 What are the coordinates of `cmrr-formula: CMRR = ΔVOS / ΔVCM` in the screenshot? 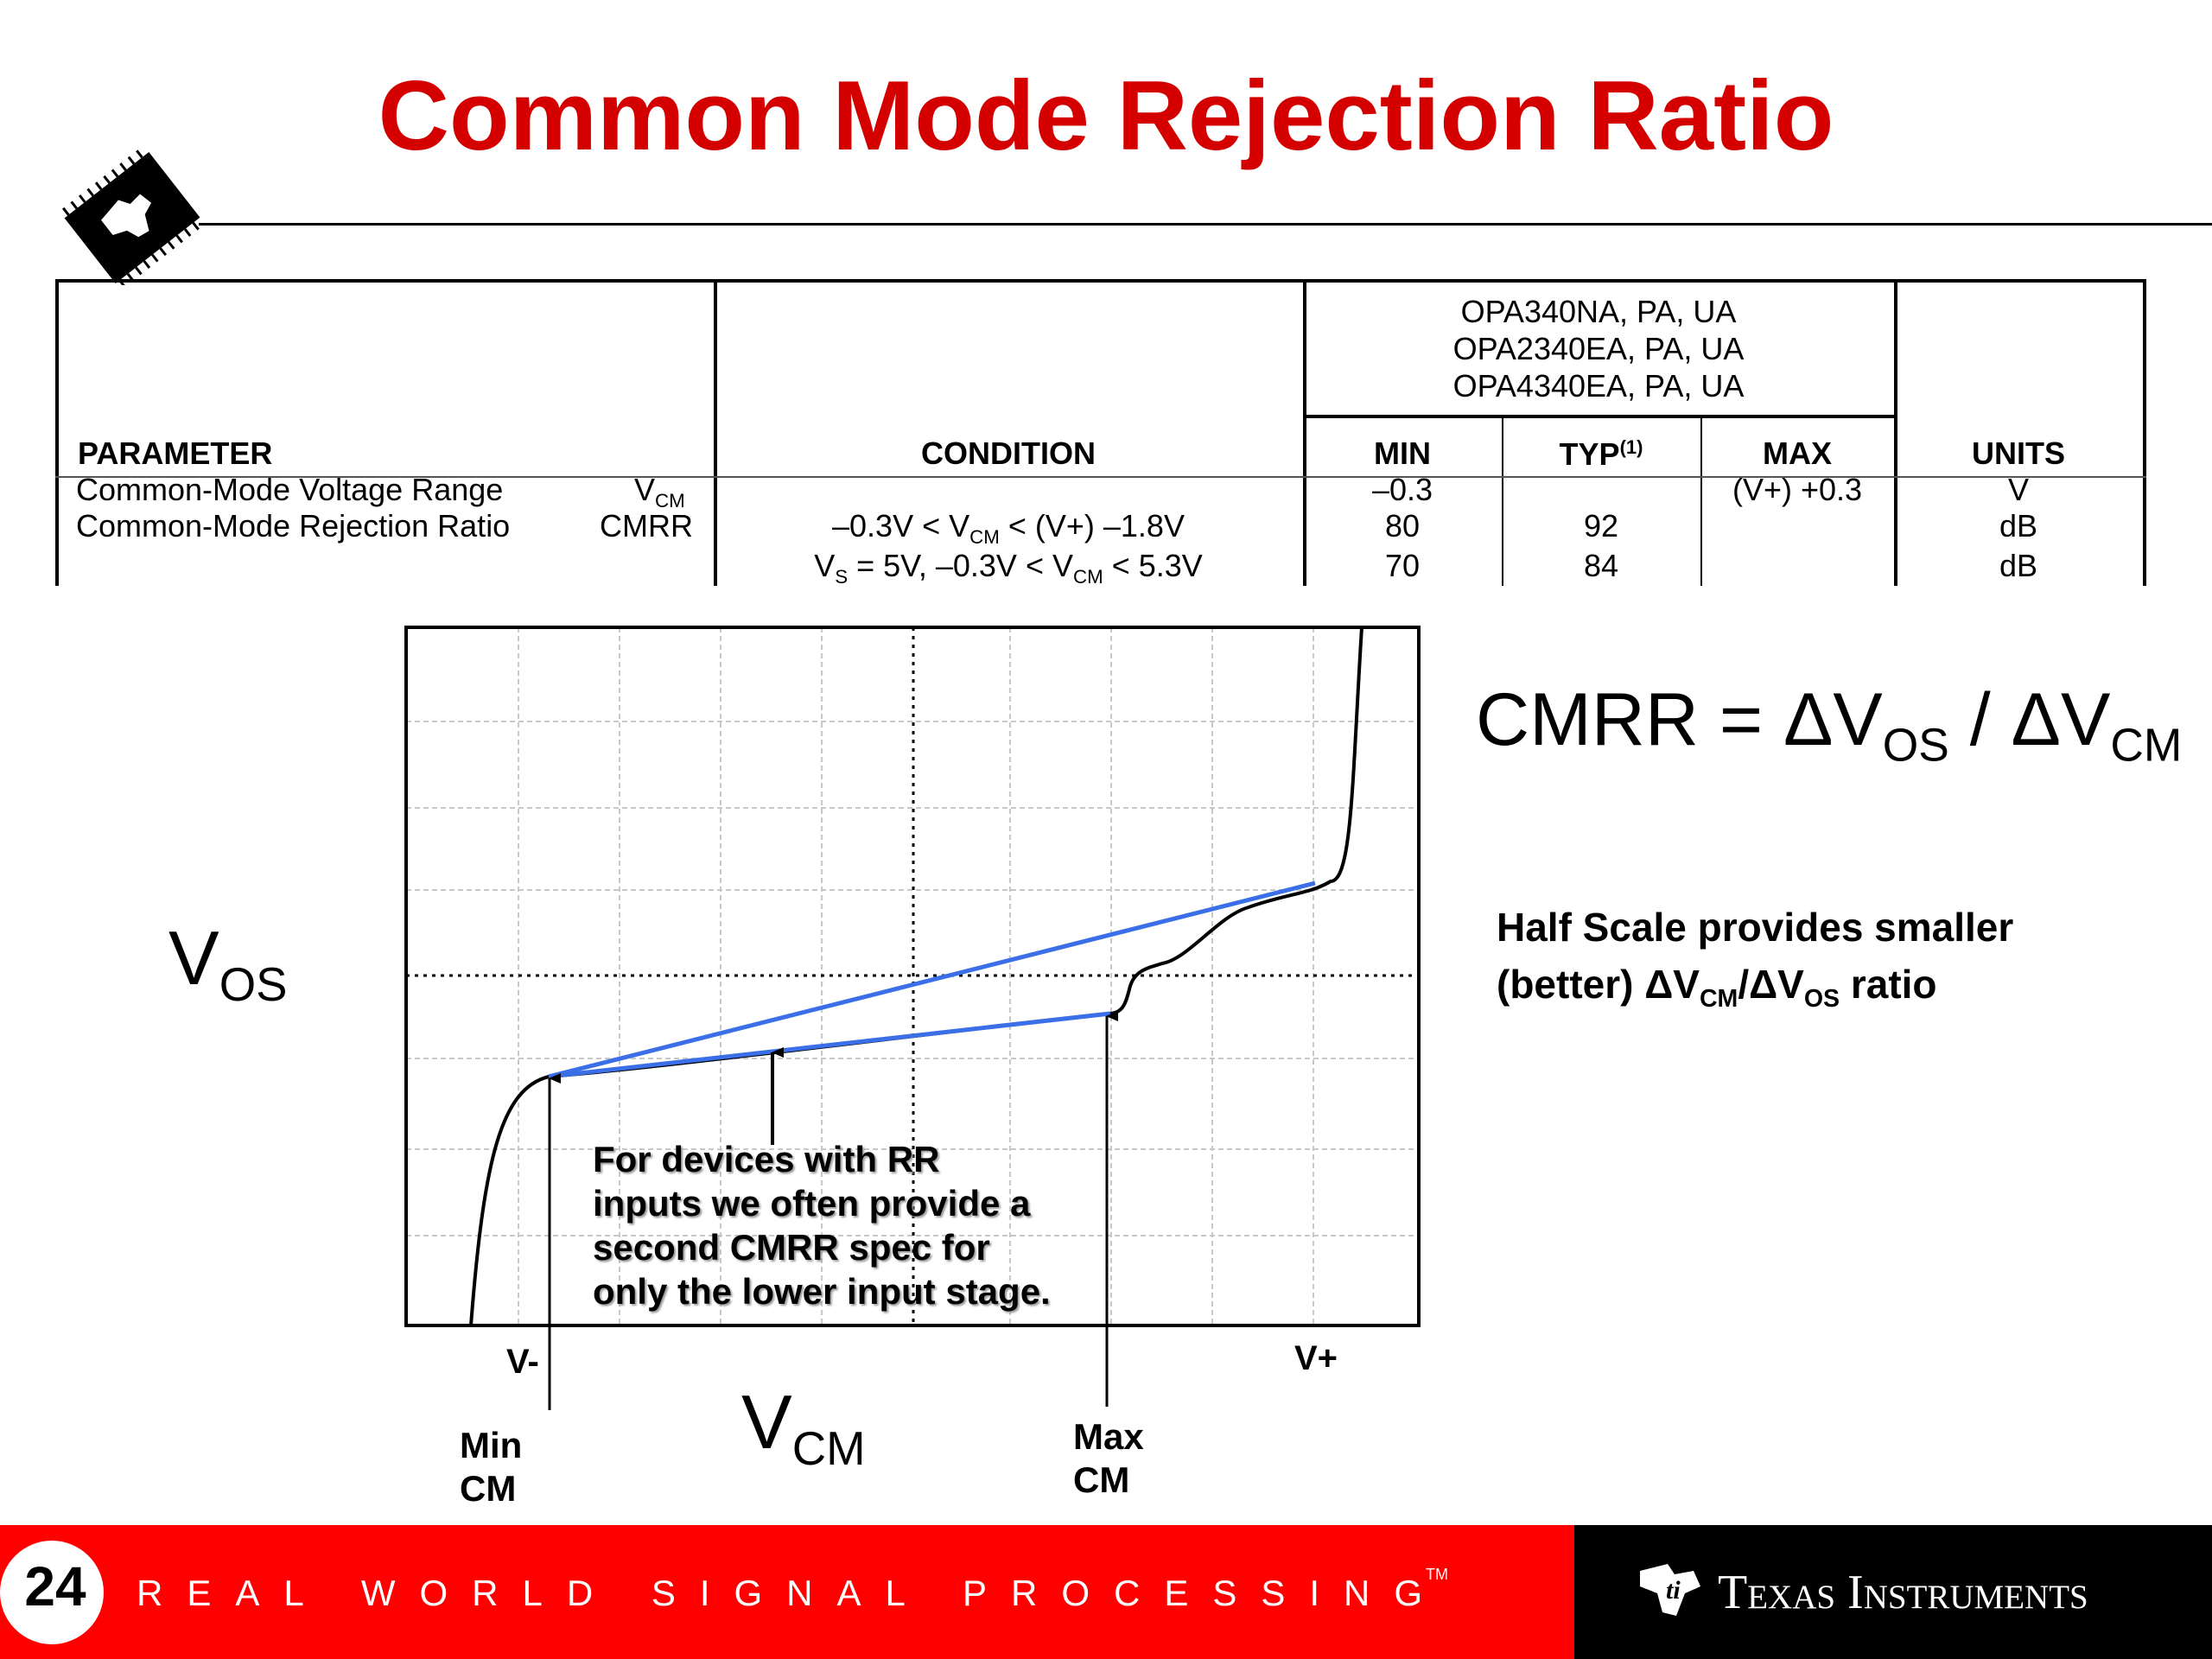 It's located at (1829, 726).